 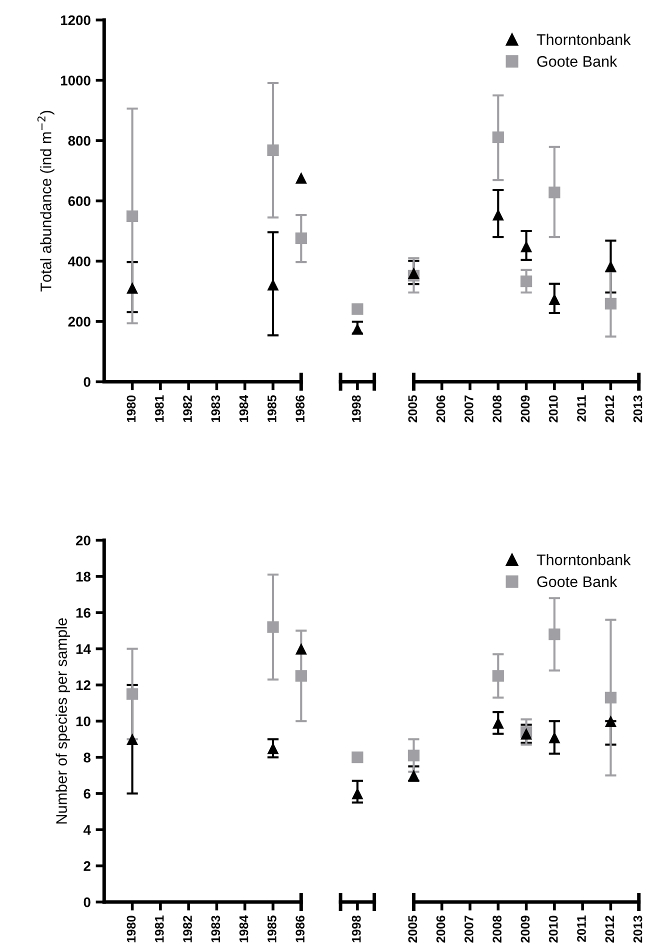 What do you see at coordinates (79, 201) in the screenshot?
I see `y-tick-label: 600` at bounding box center [79, 201].